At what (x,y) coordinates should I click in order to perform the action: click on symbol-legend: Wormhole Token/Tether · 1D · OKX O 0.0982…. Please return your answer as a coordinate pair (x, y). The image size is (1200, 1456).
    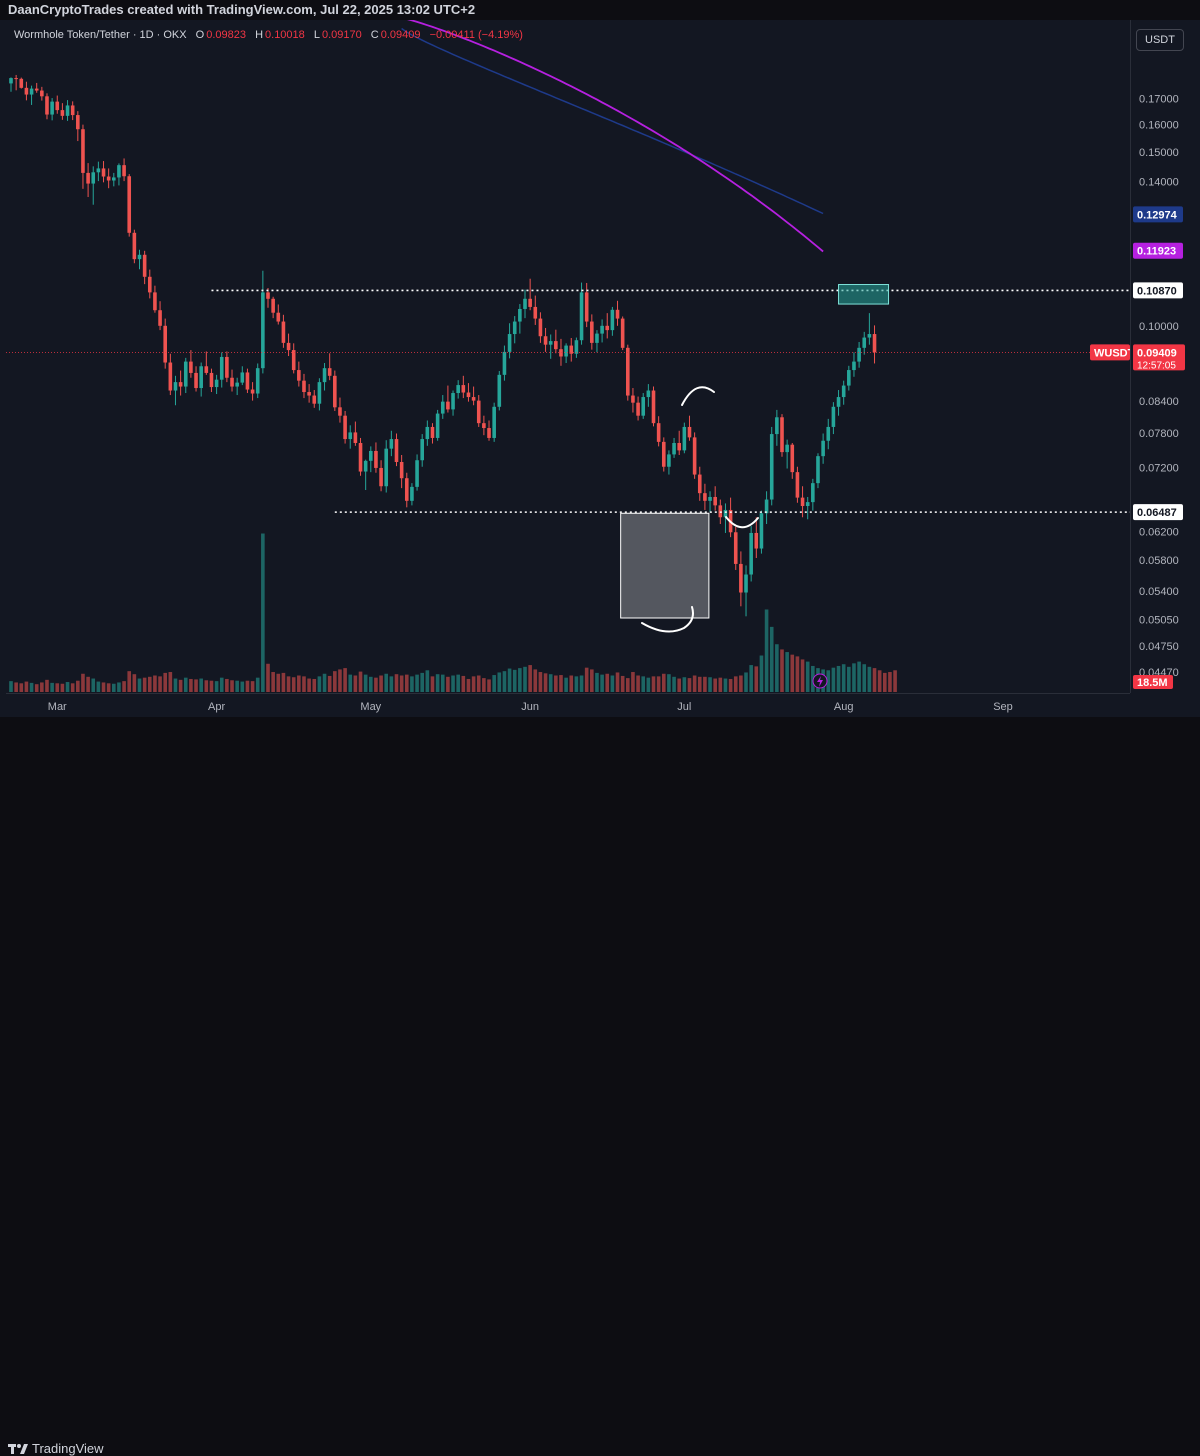
    Looking at the image, I should click on (271, 35).